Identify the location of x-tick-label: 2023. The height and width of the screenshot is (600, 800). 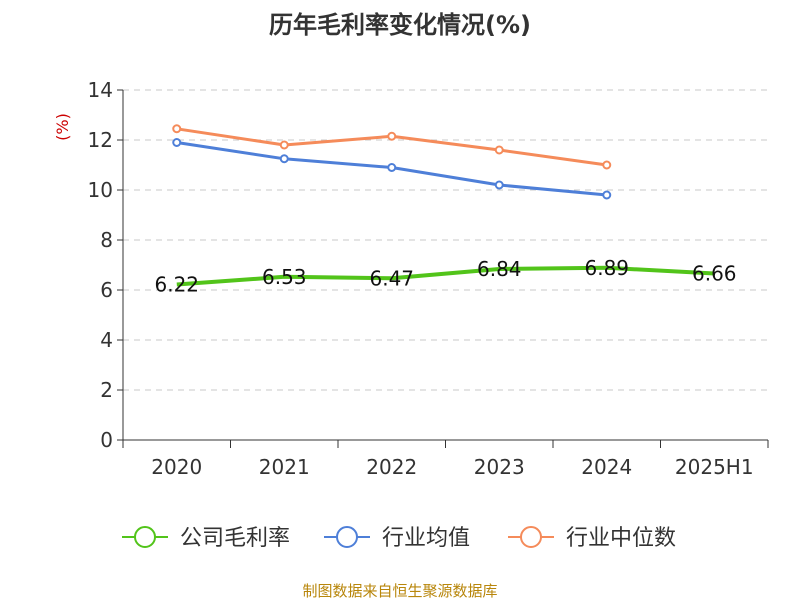
(499, 467).